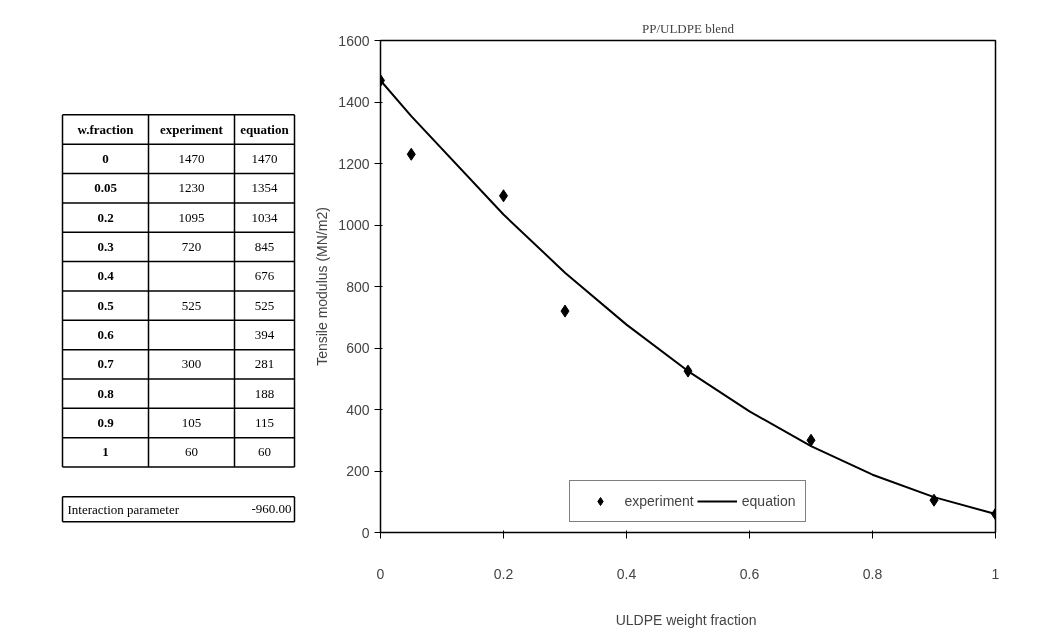 Image resolution: width=1052 pixels, height=635 pixels. Describe the element at coordinates (191, 188) in the screenshot. I see `text: 1230` at that location.